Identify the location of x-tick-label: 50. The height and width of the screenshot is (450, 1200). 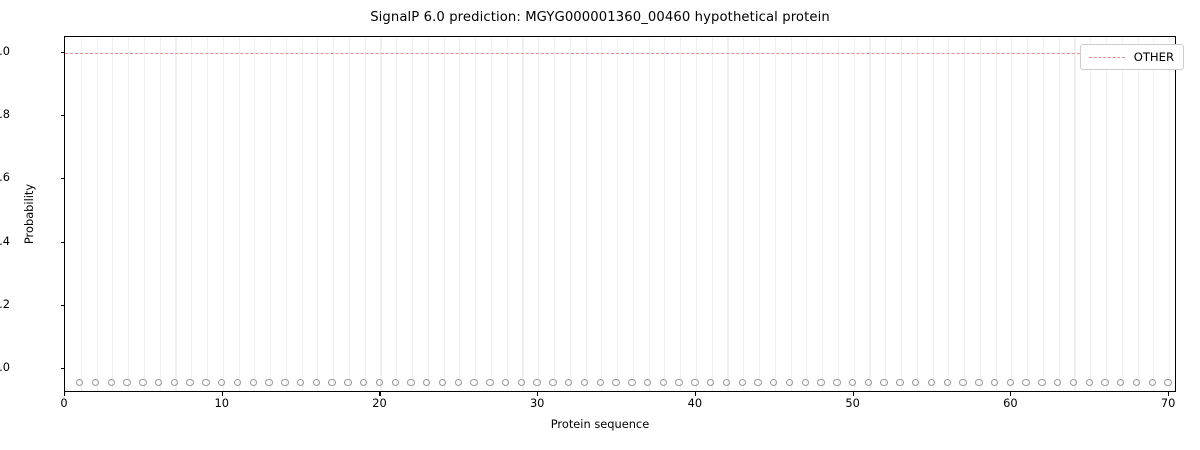
(852, 403).